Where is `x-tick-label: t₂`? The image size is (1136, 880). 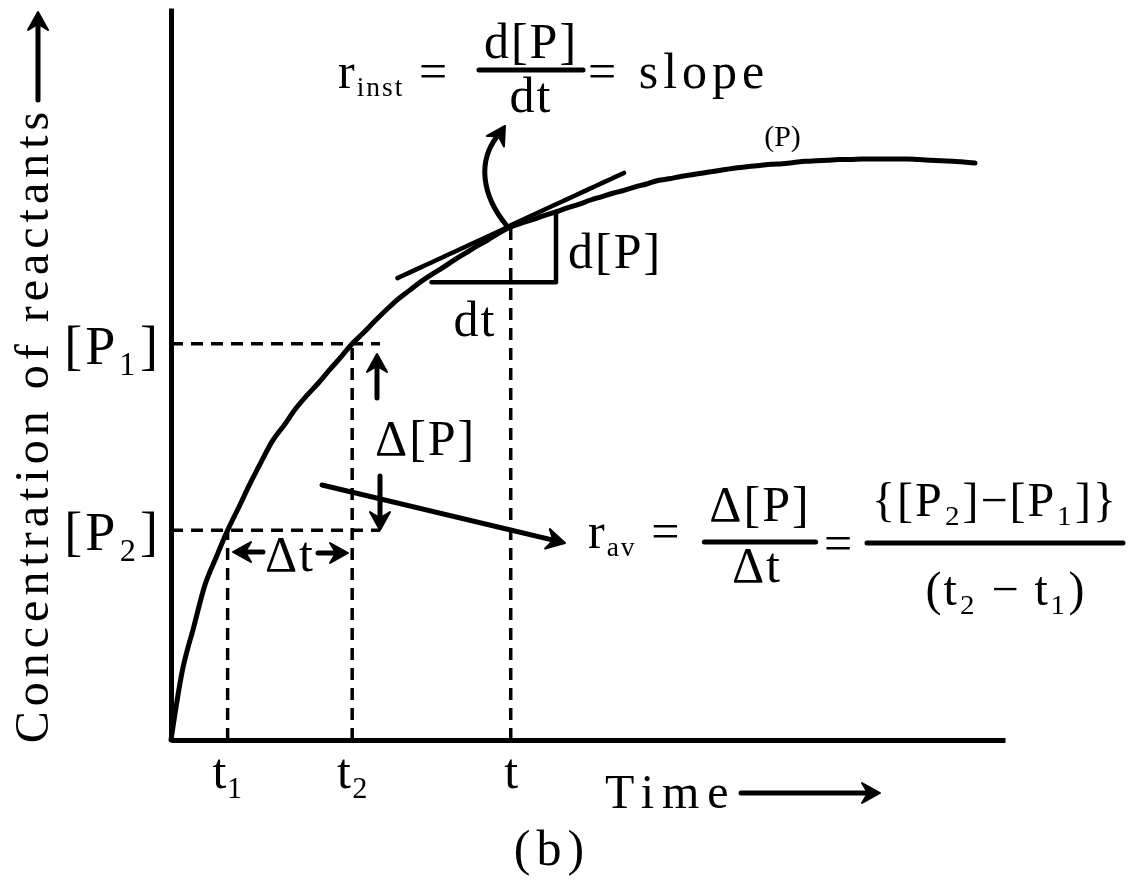
x-tick-label: t₂ is located at coordinates (353, 770).